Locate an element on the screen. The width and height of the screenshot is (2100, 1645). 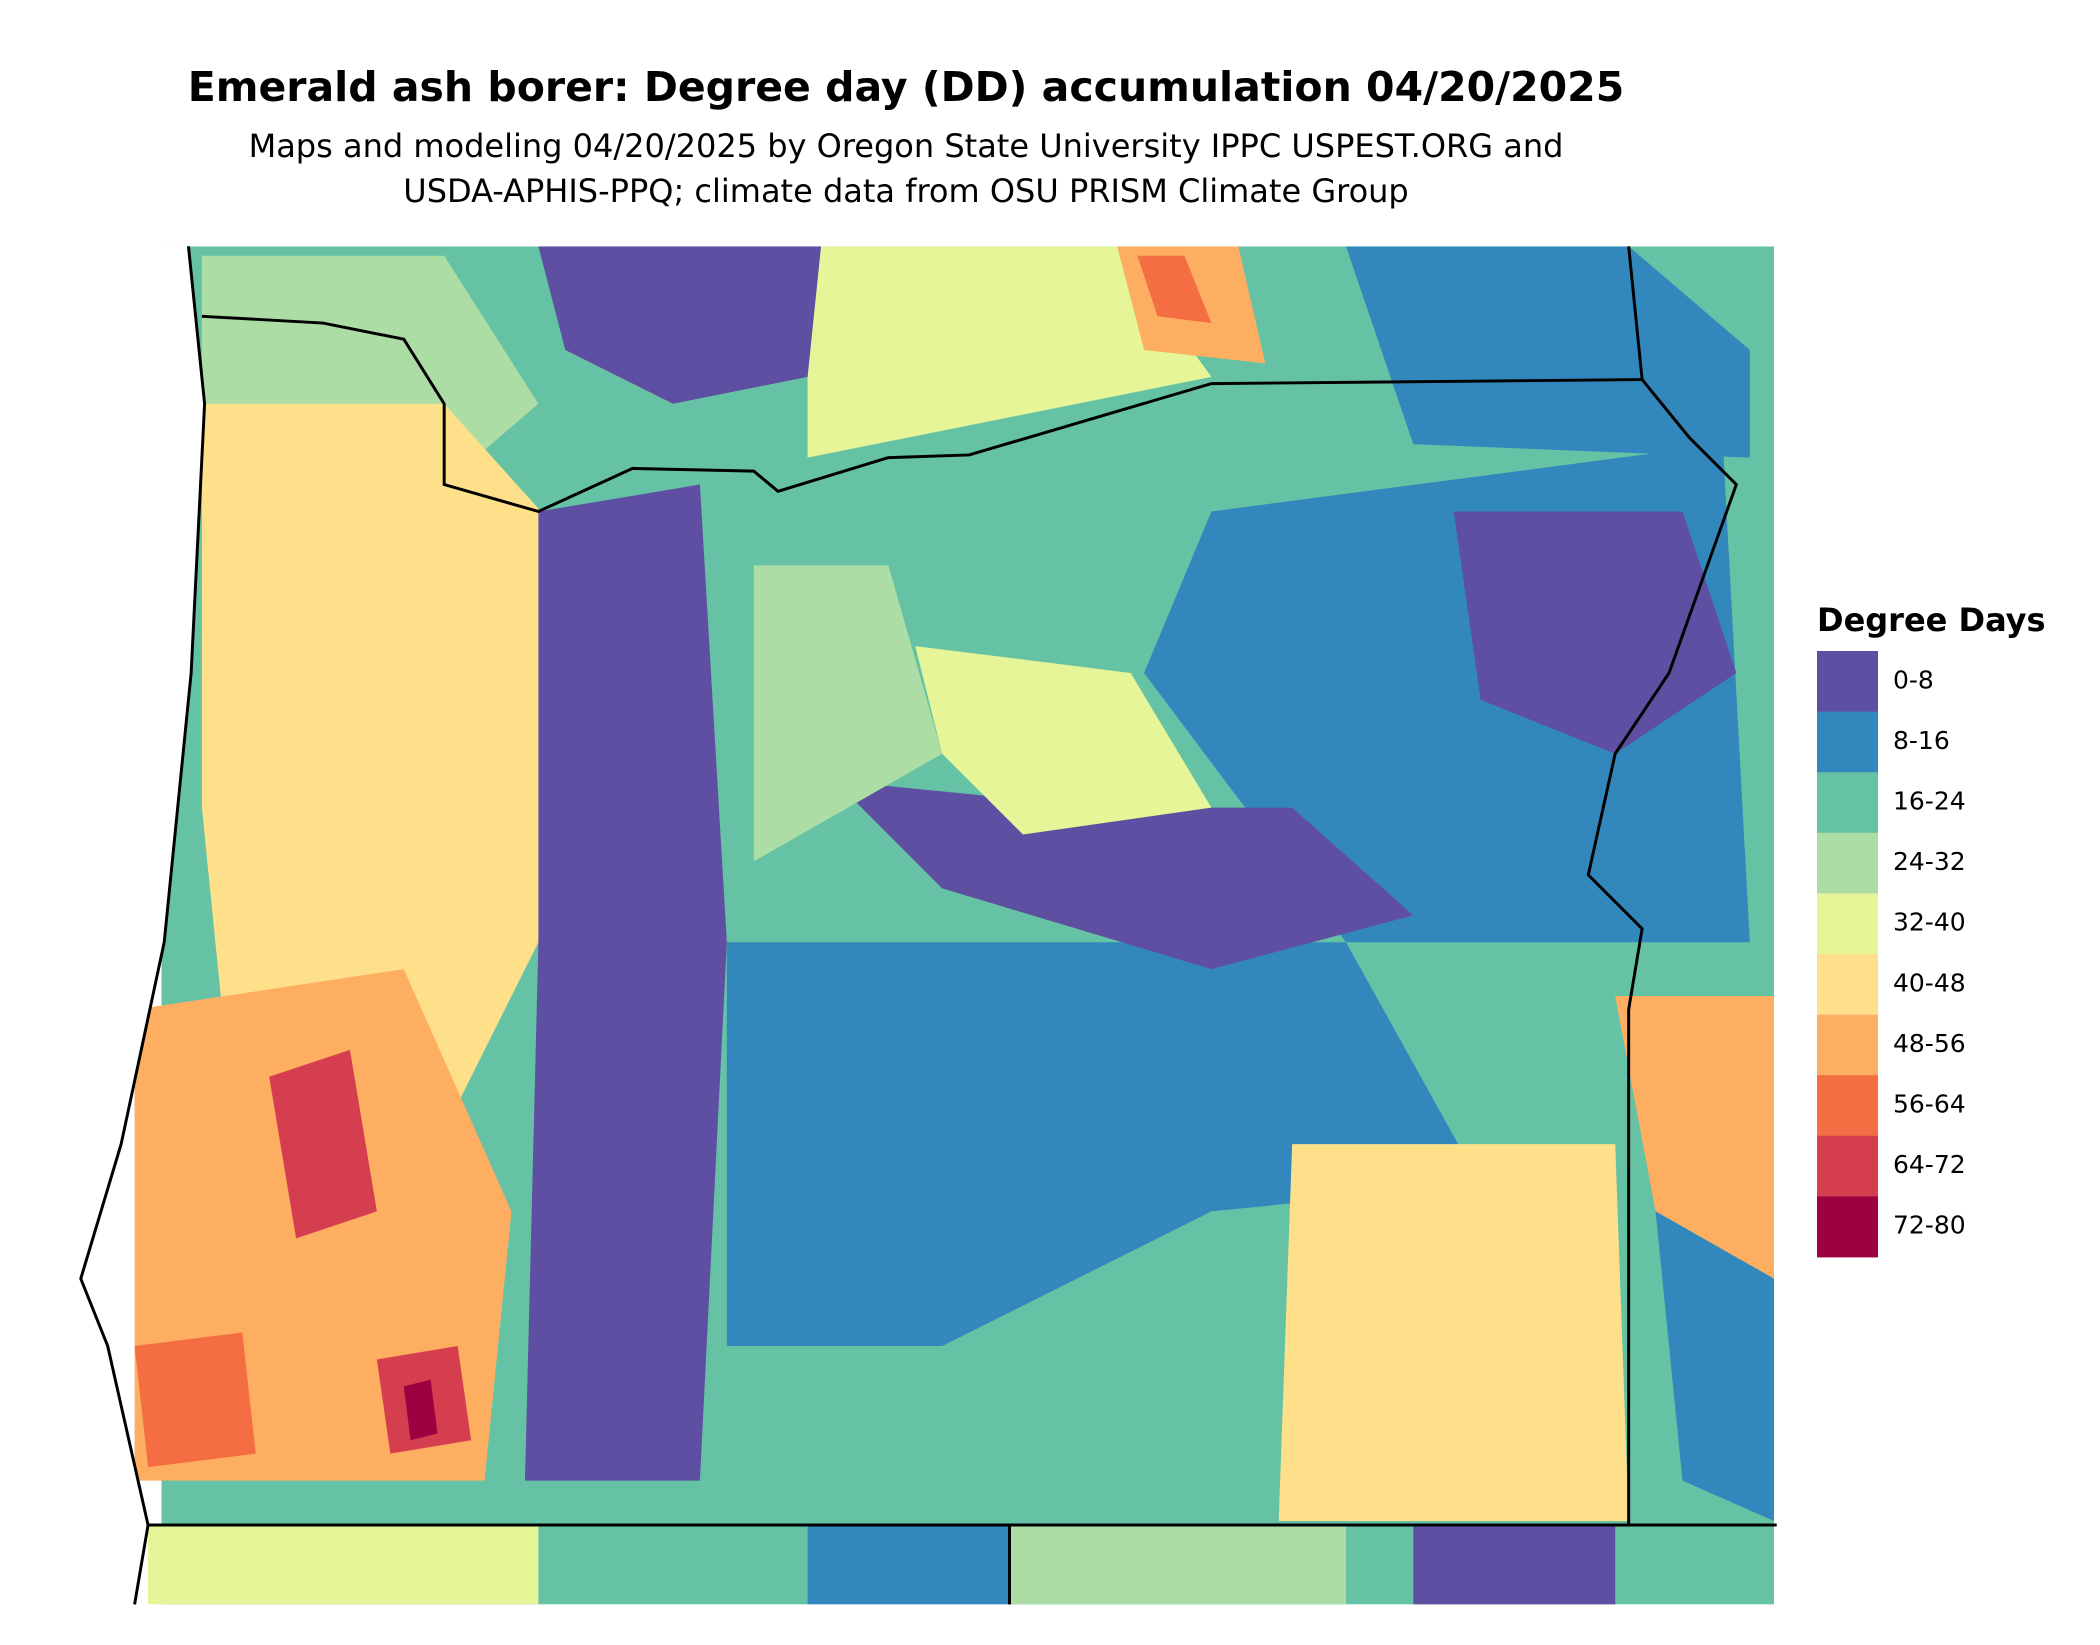
legend-label: 32-40 is located at coordinates (1929, 922).